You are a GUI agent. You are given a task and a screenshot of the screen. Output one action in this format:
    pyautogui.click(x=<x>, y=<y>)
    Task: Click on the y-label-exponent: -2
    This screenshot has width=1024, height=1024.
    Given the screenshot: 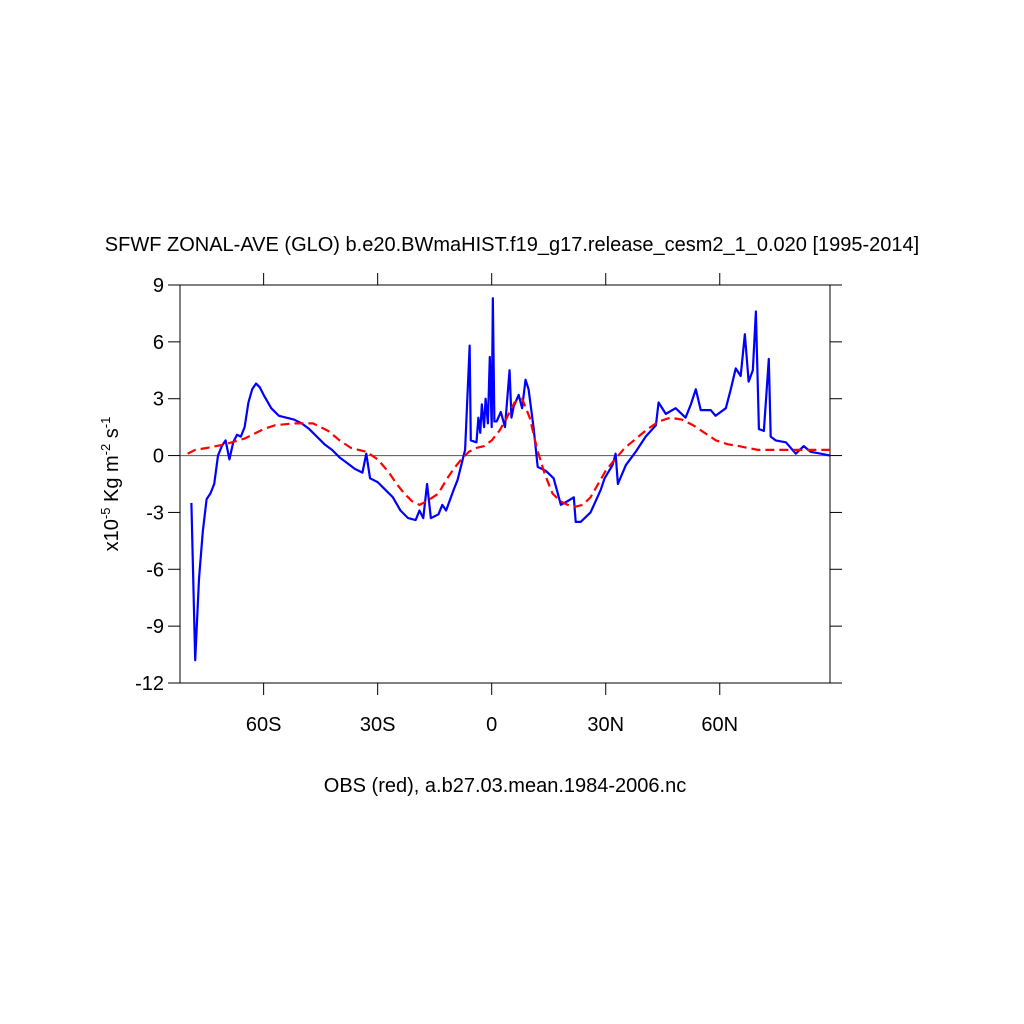 What is the action you would take?
    pyautogui.click(x=105, y=450)
    